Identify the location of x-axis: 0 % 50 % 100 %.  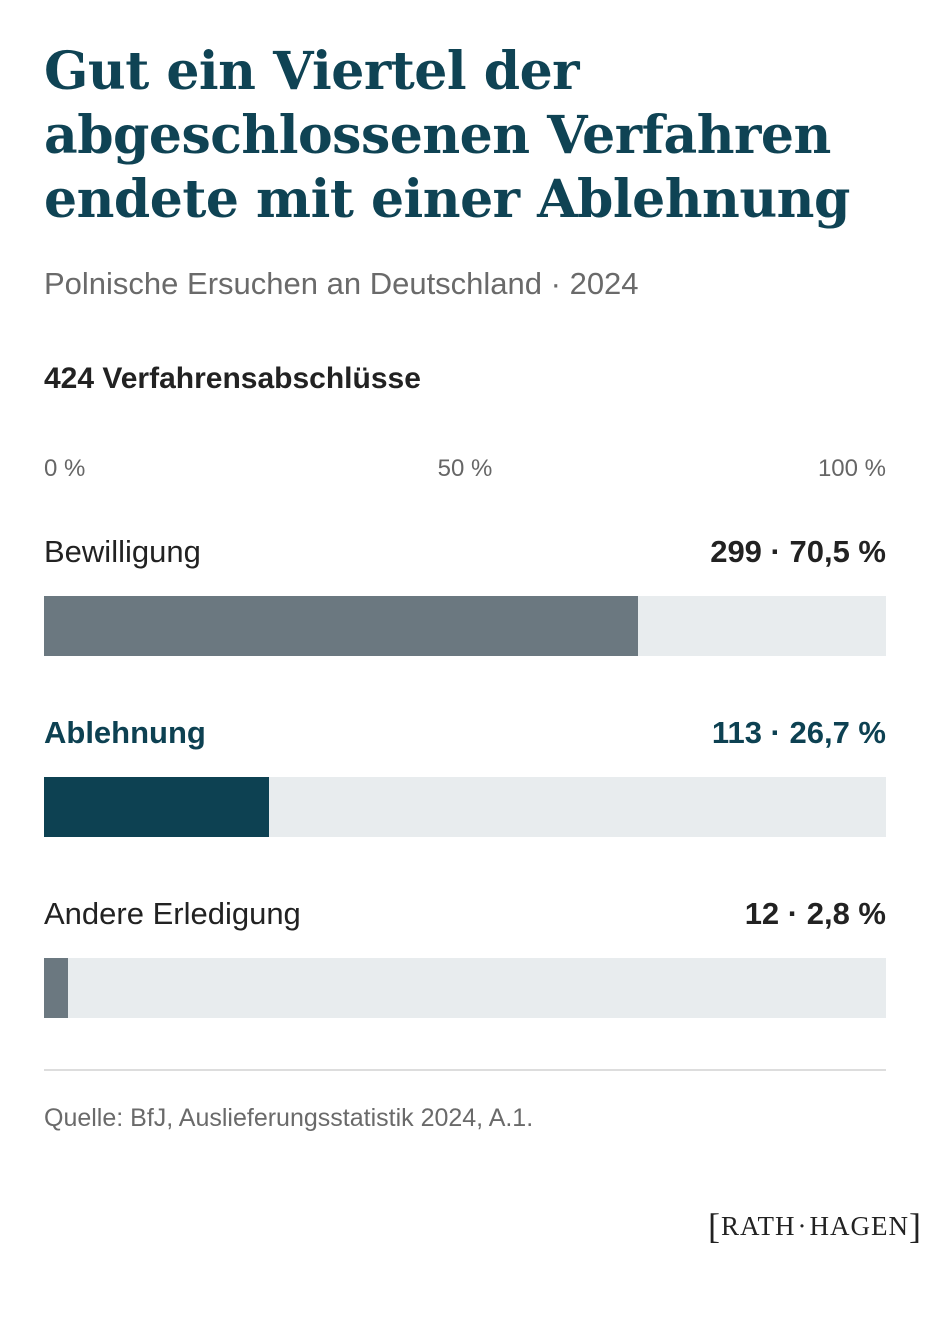
(465, 471).